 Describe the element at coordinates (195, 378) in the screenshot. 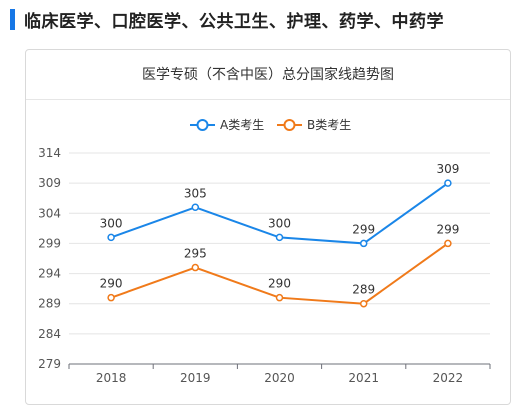

I see `x-tick-label: 2019` at that location.